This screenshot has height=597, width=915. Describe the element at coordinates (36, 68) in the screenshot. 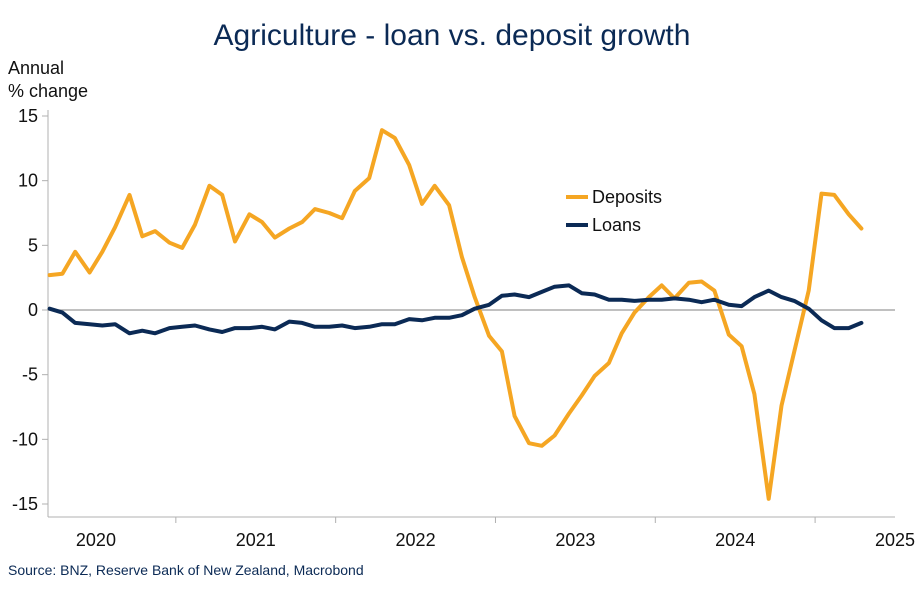

I see `y-axis-label-line1: Annual` at that location.